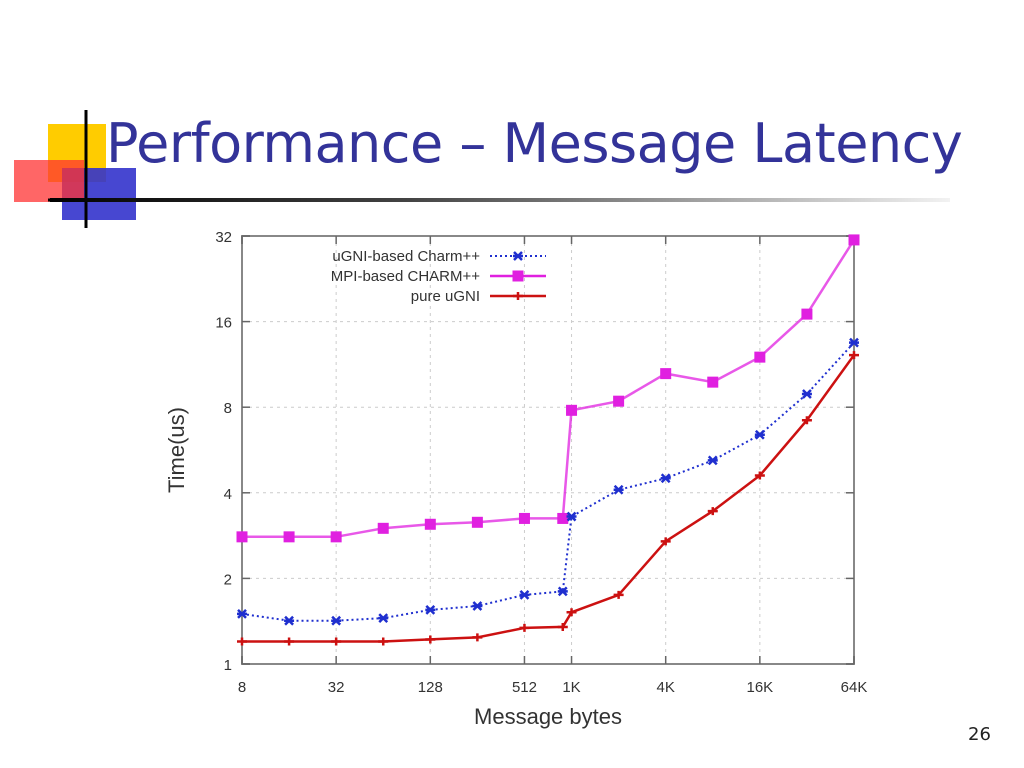 The width and height of the screenshot is (1024, 768). What do you see at coordinates (500, 200) in the screenshot?
I see `title-underline` at bounding box center [500, 200].